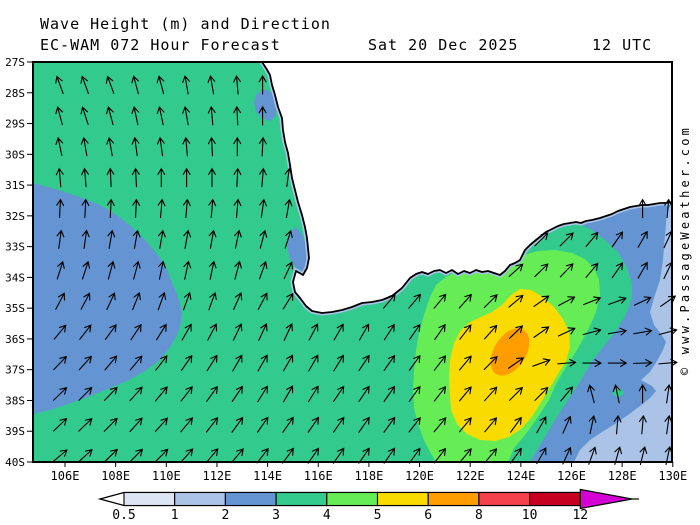 The width and height of the screenshot is (700, 525). I want to click on lon-label-118E: 118E, so click(368, 476).